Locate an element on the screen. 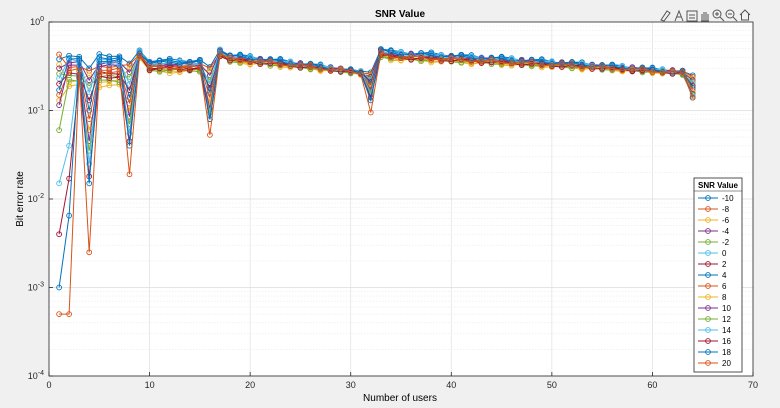 The width and height of the screenshot is (780, 408). pan-icon is located at coordinates (705, 17).